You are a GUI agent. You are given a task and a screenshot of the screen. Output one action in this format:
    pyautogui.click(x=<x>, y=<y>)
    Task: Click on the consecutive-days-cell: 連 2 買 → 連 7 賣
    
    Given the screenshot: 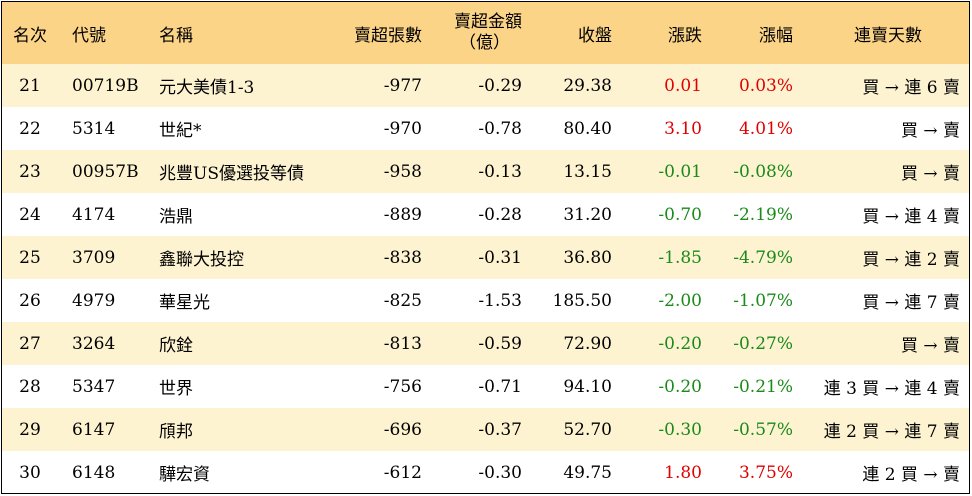 What is the action you would take?
    pyautogui.click(x=891, y=432)
    